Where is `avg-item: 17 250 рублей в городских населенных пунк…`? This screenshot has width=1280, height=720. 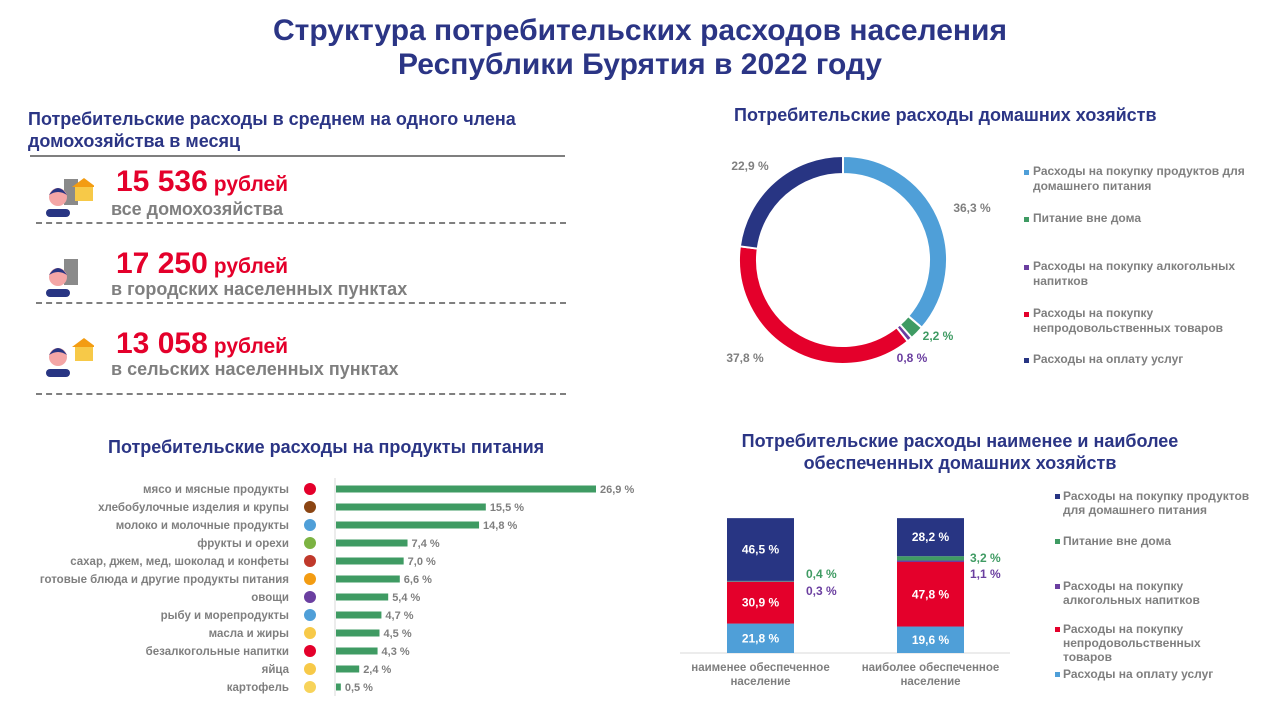 avg-item: 17 250 рублей в городских населенных пунк… is located at coordinates (300, 285).